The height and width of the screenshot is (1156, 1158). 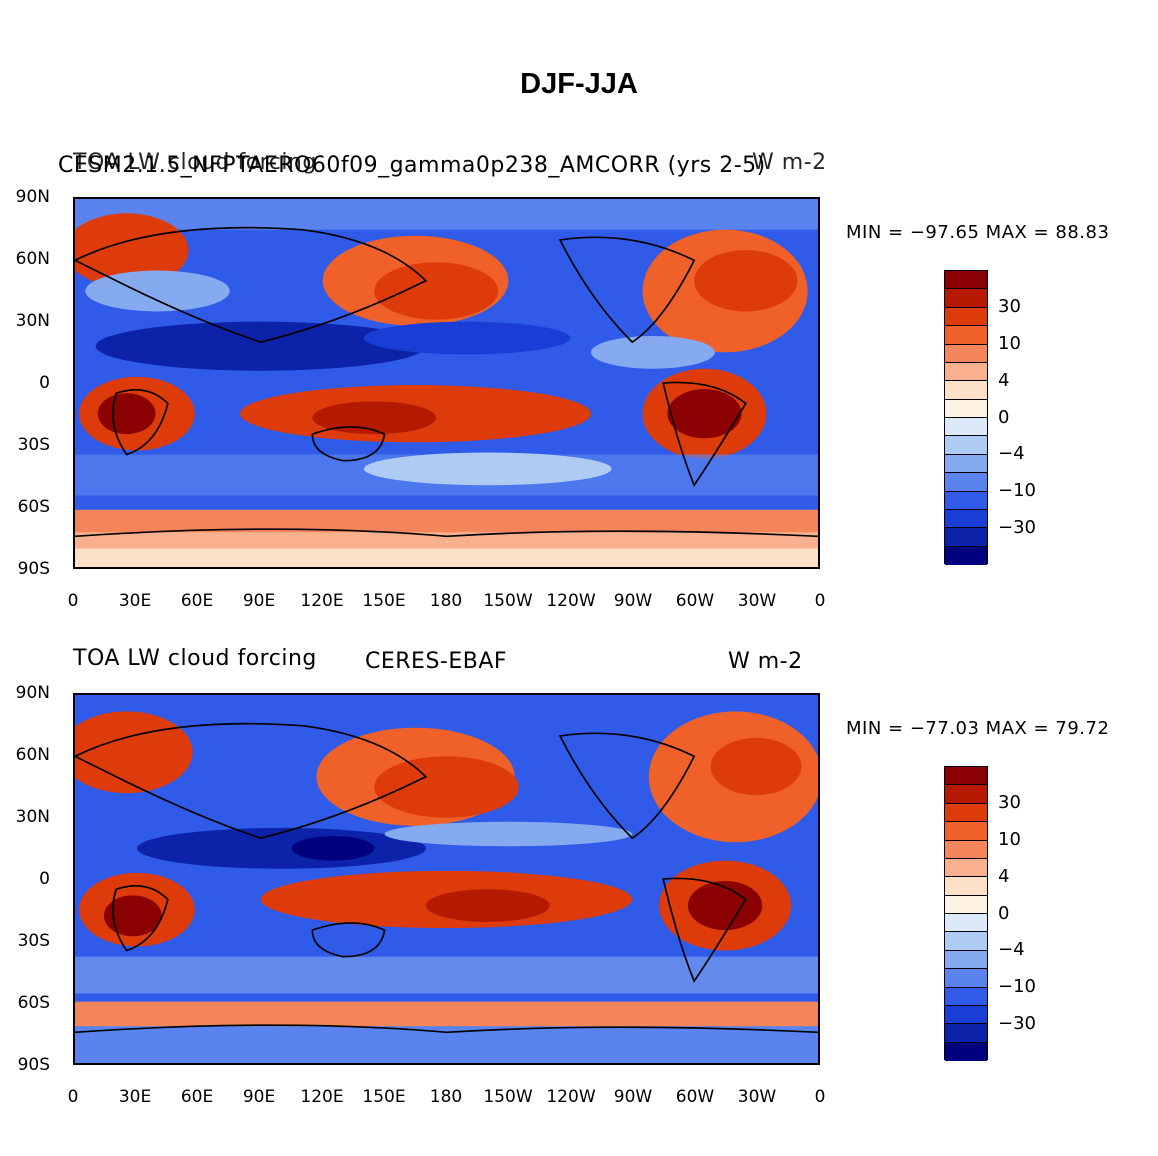 What do you see at coordinates (978, 728) in the screenshot?
I see `min-max-readout: MIN = −77.03 MAX = 79.72` at bounding box center [978, 728].